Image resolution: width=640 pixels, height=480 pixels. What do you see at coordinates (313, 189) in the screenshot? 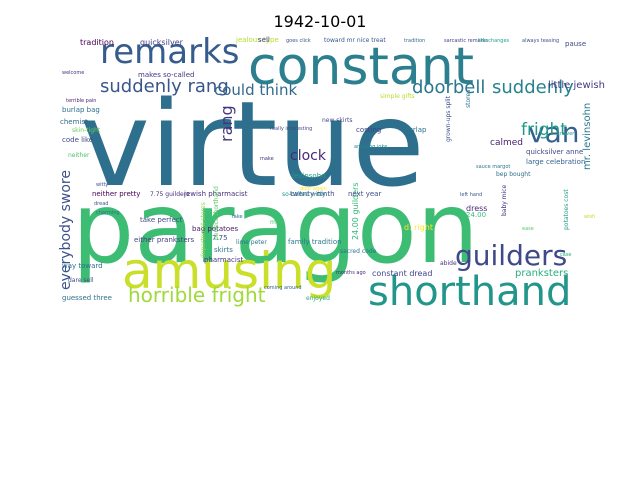
I see `word-door-again: door again` at bounding box center [313, 189].